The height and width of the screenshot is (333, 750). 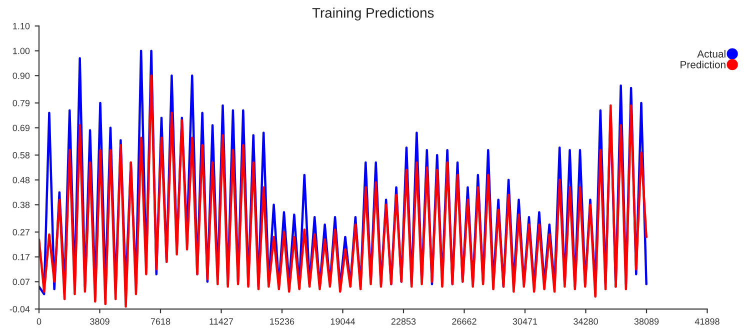 I want to click on x-tick-label: 38089, so click(x=646, y=321).